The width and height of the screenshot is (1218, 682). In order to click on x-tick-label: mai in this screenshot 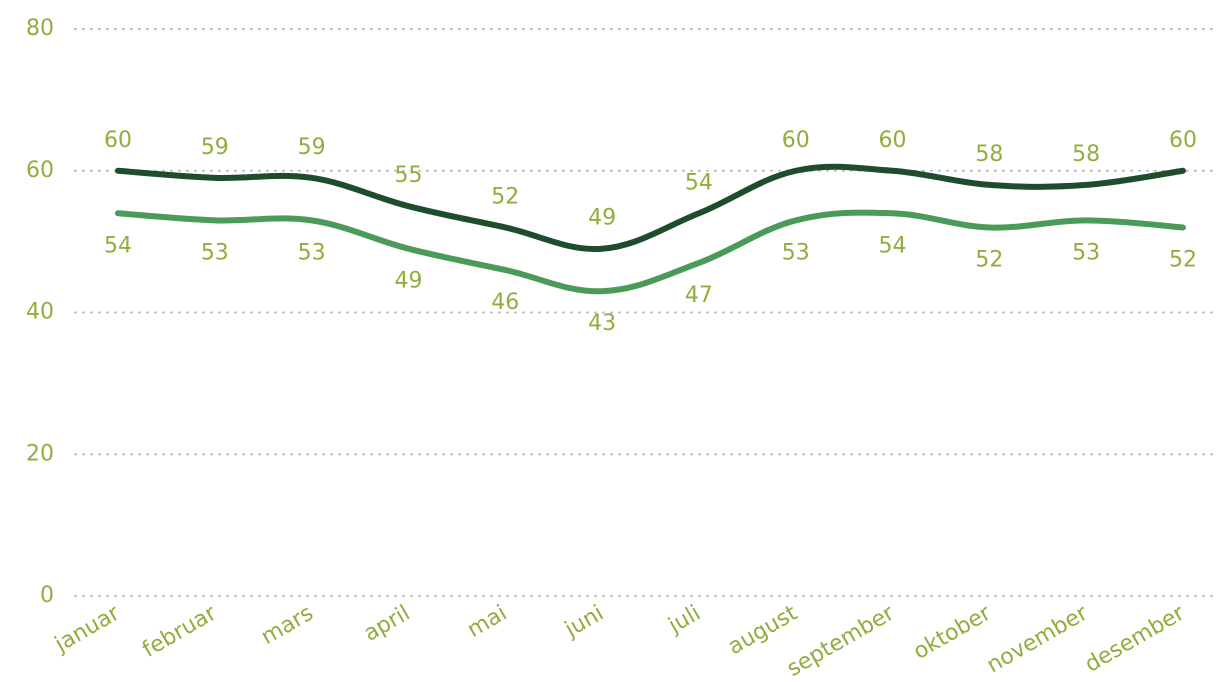, I will do `click(487, 622)`.